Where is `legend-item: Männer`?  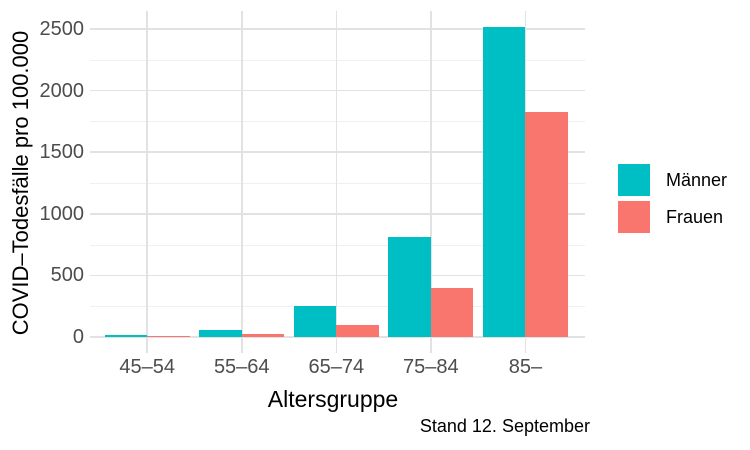 legend-item: Männer is located at coordinates (672, 180).